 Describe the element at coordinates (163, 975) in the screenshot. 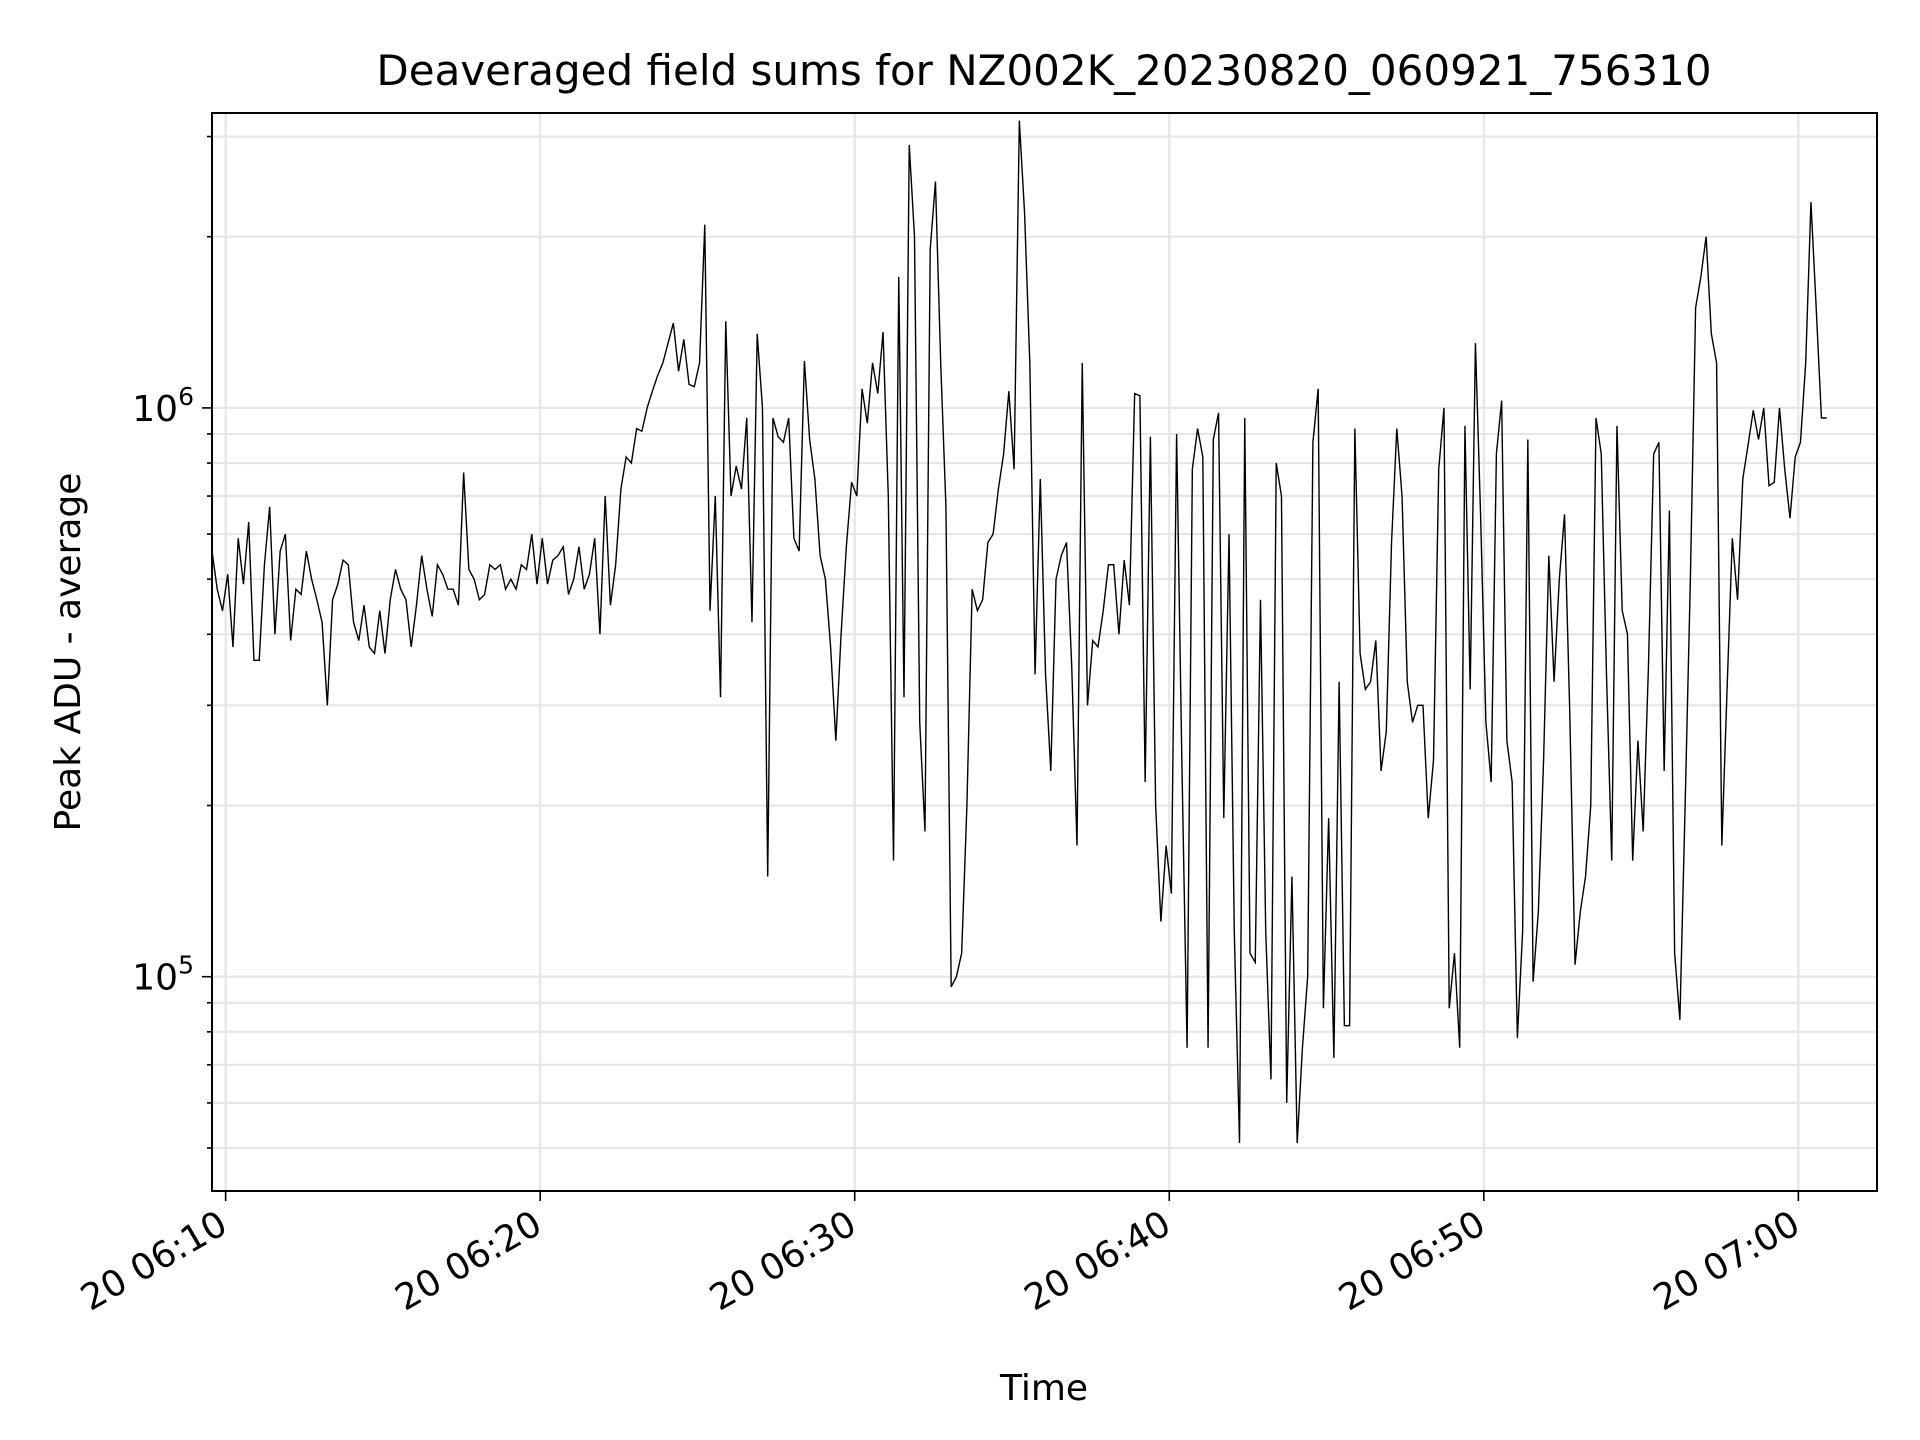

I see `y-tick-label: 10⁵` at that location.